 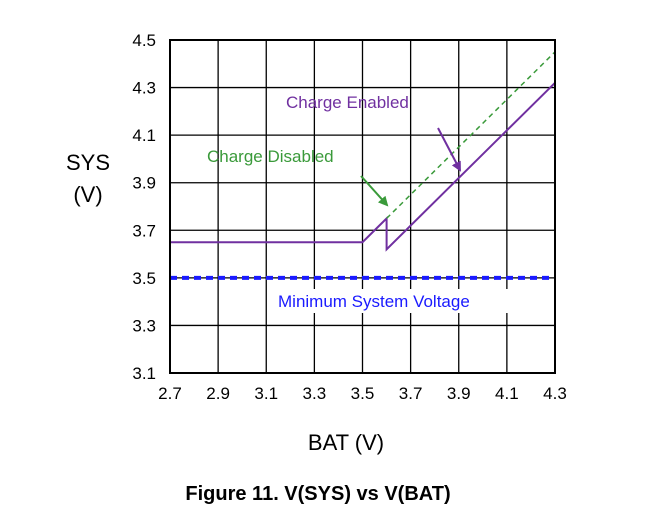 I want to click on x-tick-label: 4.1, so click(x=507, y=393).